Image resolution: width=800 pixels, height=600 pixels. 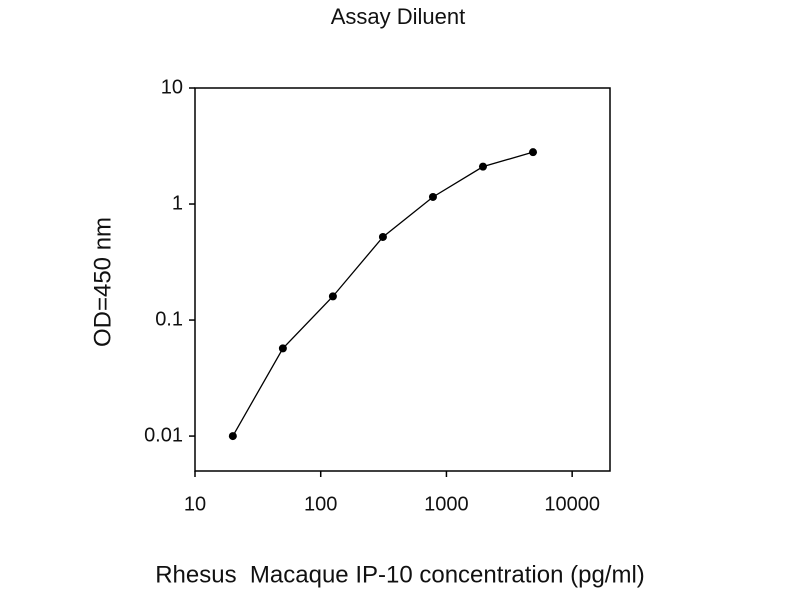 I want to click on x-tick-label: 100, so click(x=320, y=504).